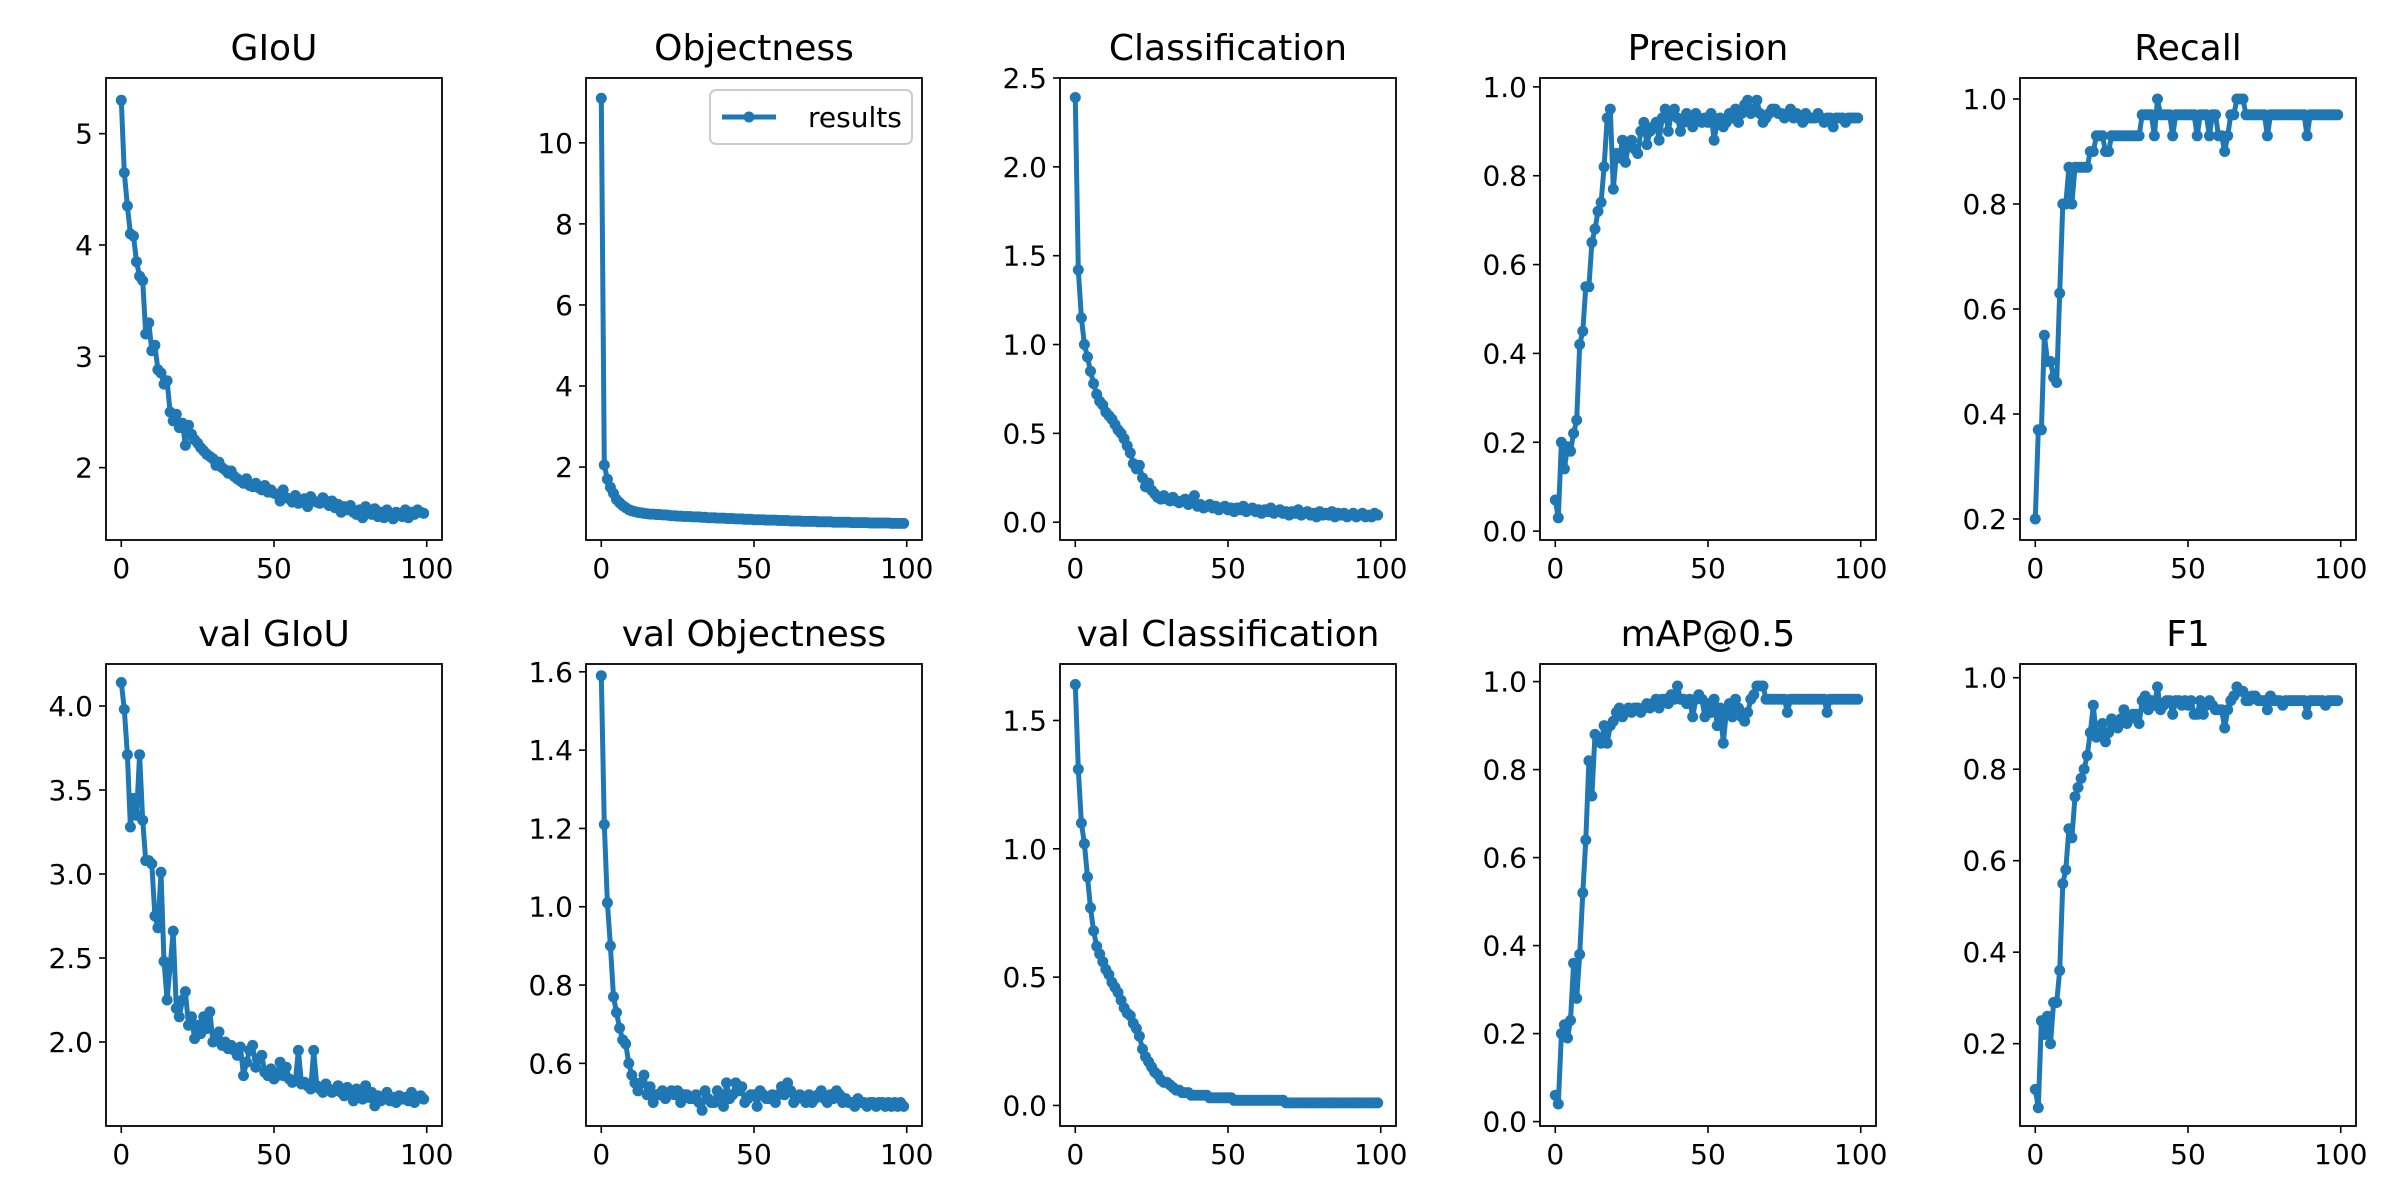 The height and width of the screenshot is (1200, 2400). What do you see at coordinates (855, 117) in the screenshot?
I see `legend-label: results` at bounding box center [855, 117].